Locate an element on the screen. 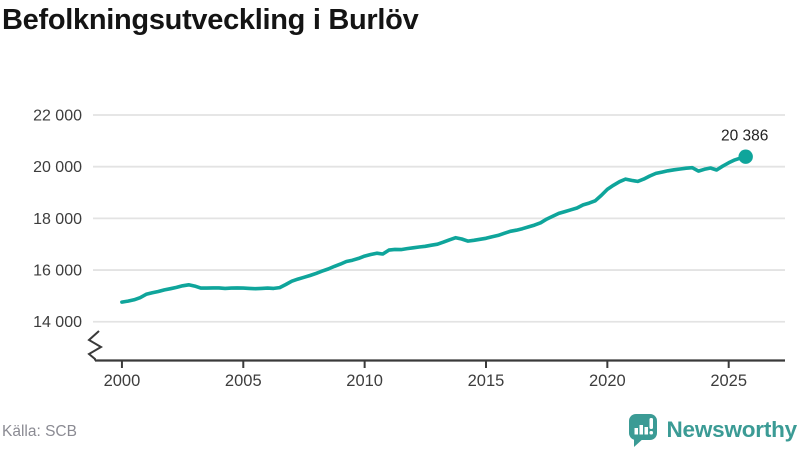 The height and width of the screenshot is (450, 800). chart-title: Befolkningsutveckling i Burlöv is located at coordinates (210, 20).